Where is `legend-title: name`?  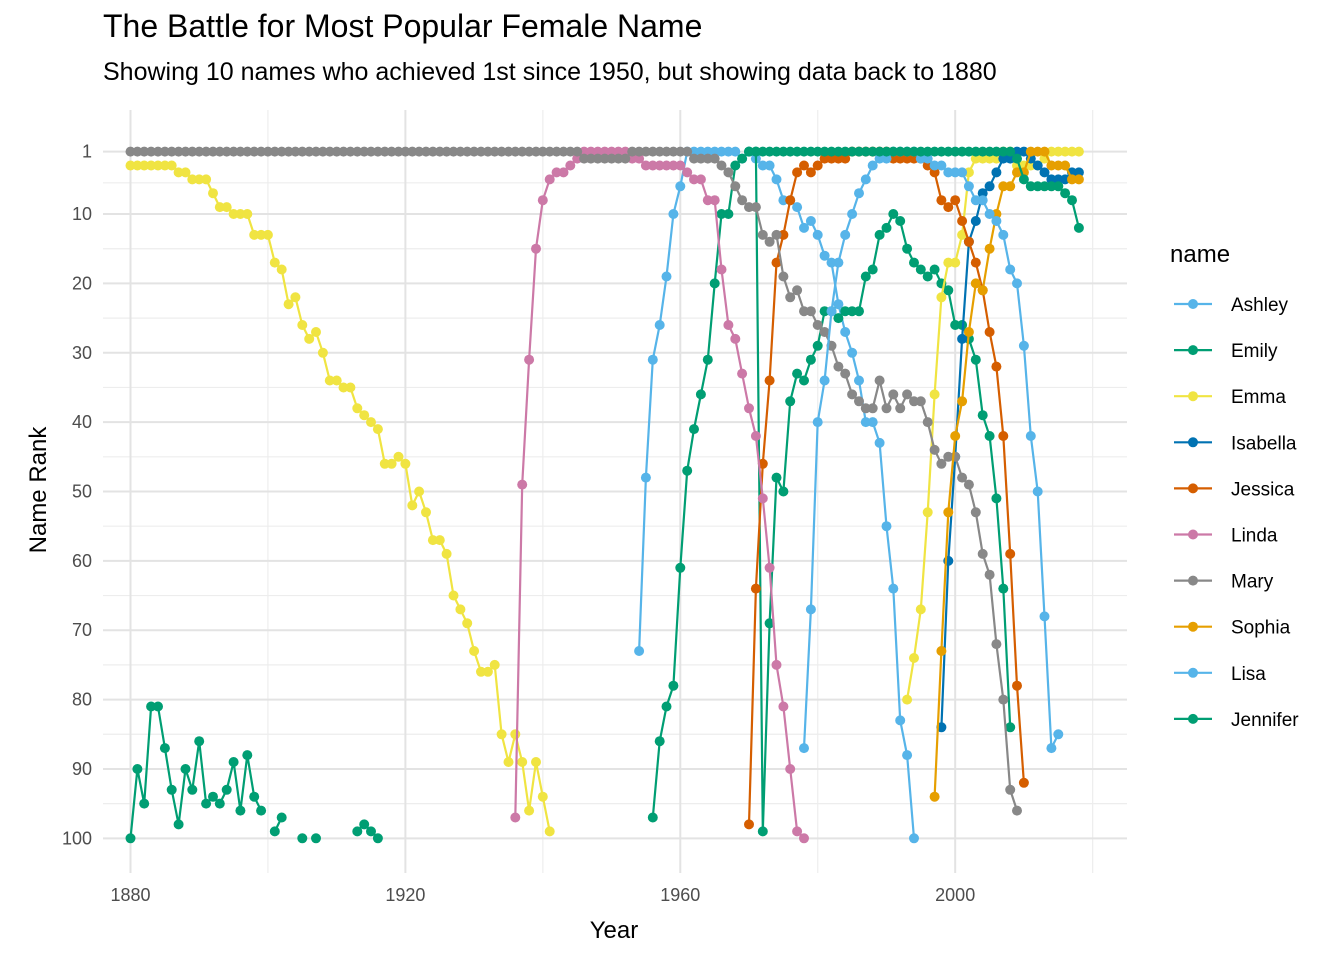 legend-title: name is located at coordinates (1200, 254).